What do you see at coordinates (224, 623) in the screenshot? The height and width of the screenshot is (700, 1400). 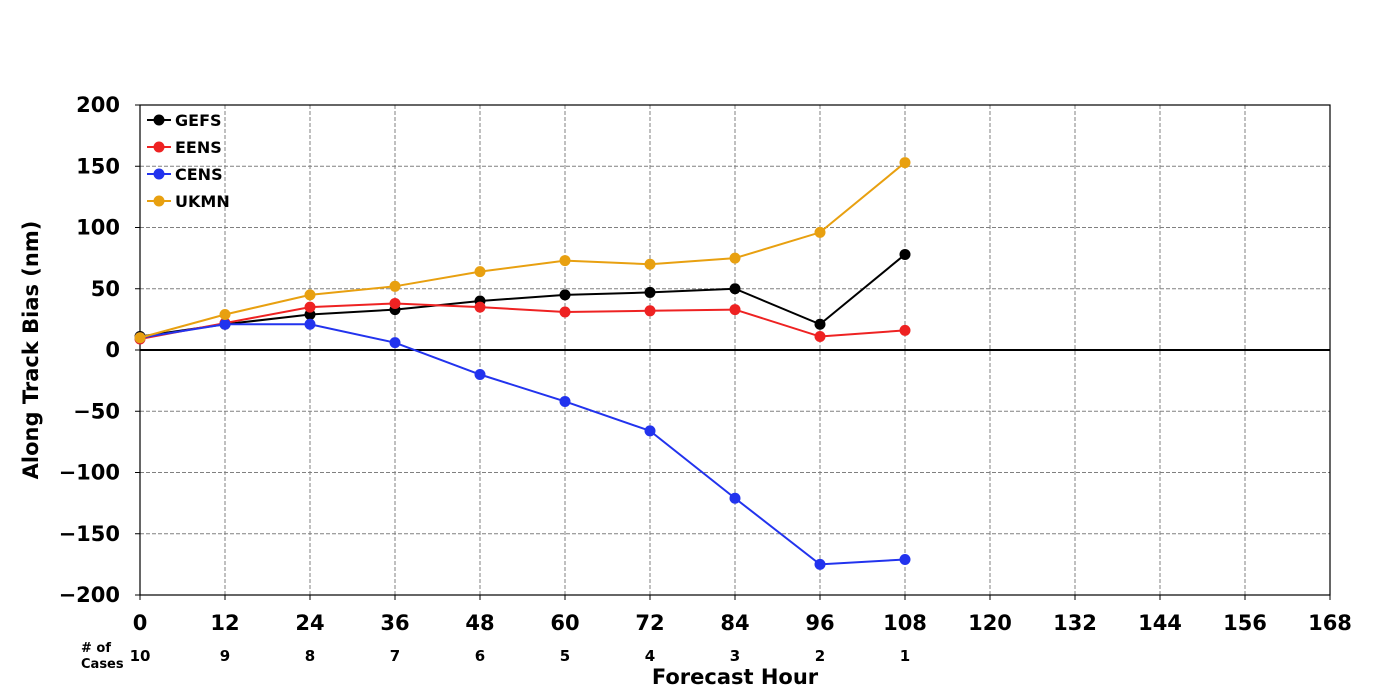 I see `x-tick-label-12: 12` at bounding box center [224, 623].